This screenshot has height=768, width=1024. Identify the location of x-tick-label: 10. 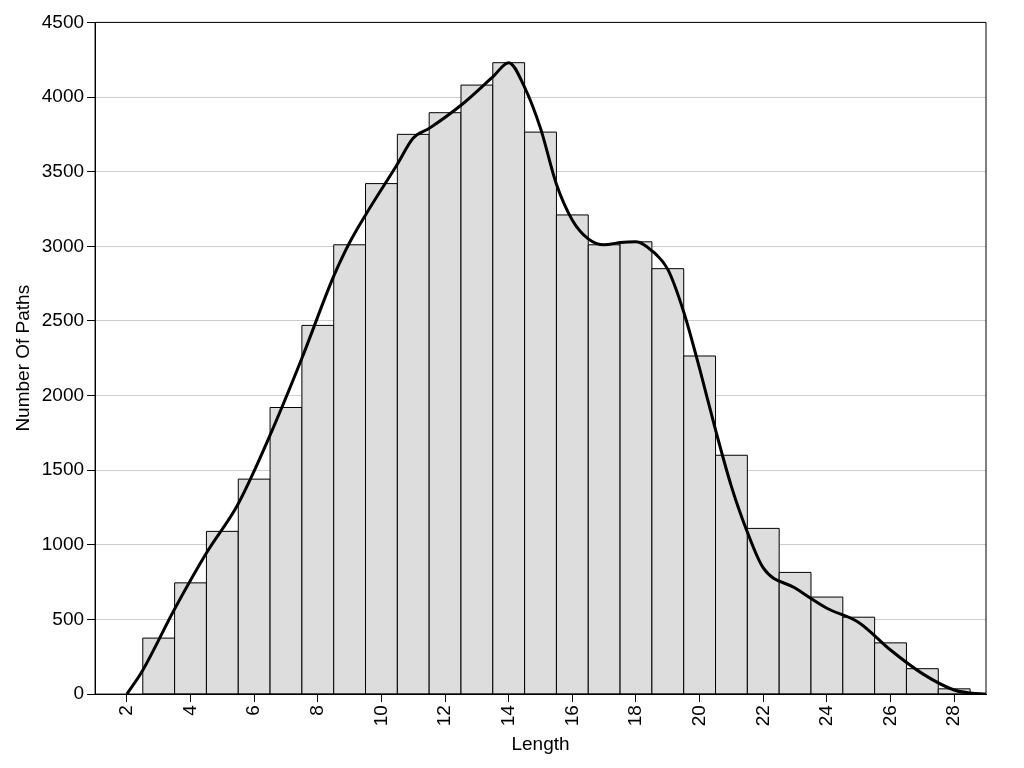
(380, 716).